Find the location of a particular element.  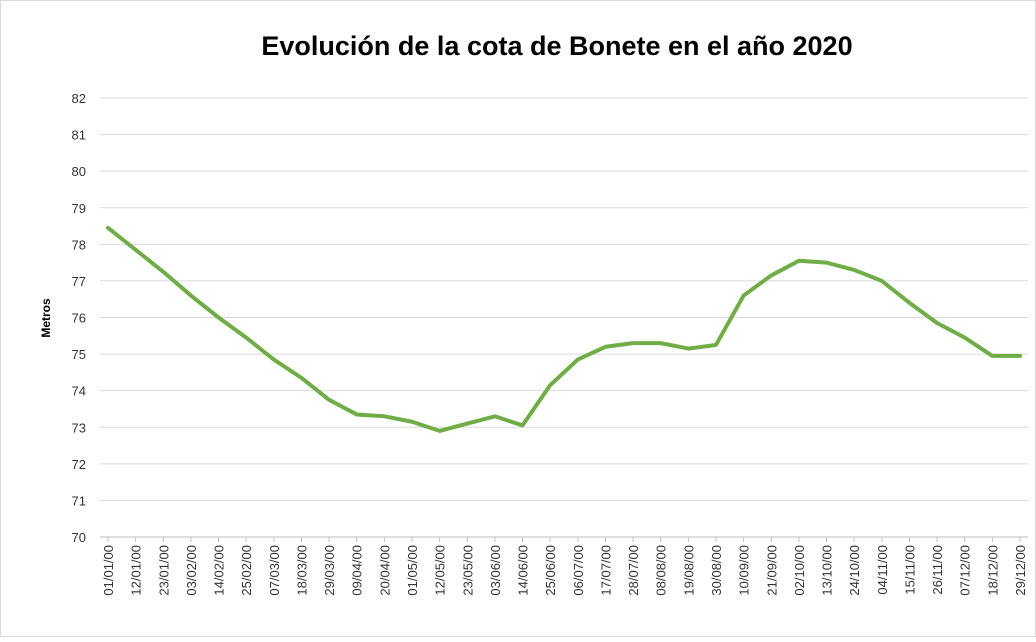

y-tick-label: 79 is located at coordinates (79, 208).